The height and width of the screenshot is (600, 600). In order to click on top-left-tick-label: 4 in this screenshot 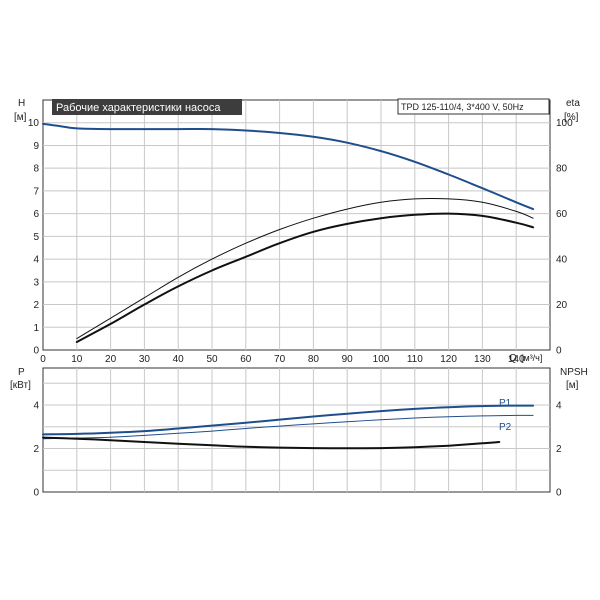, I will do `click(36, 260)`.